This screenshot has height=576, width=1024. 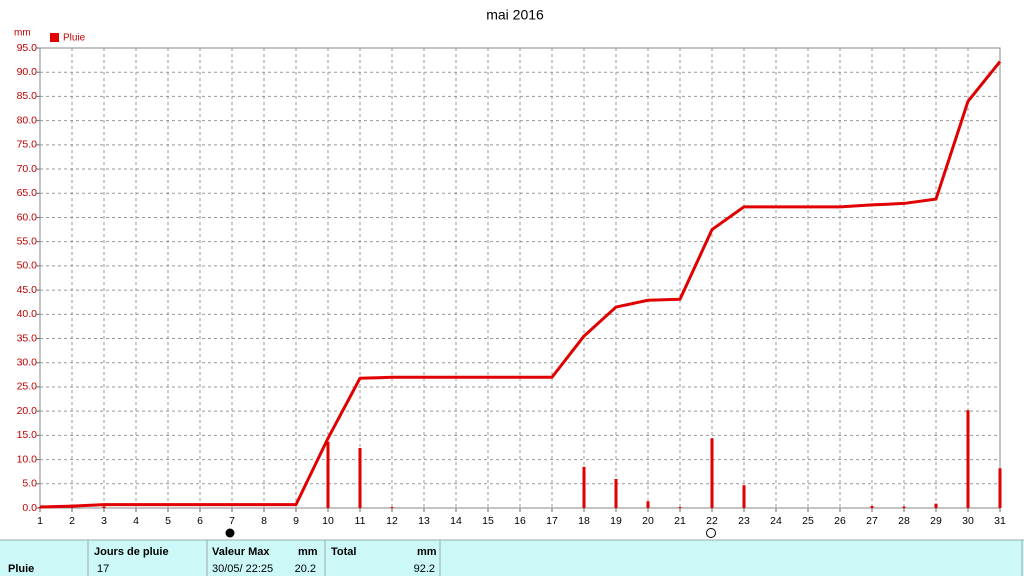 I want to click on x-tick-label: 27, so click(x=872, y=521).